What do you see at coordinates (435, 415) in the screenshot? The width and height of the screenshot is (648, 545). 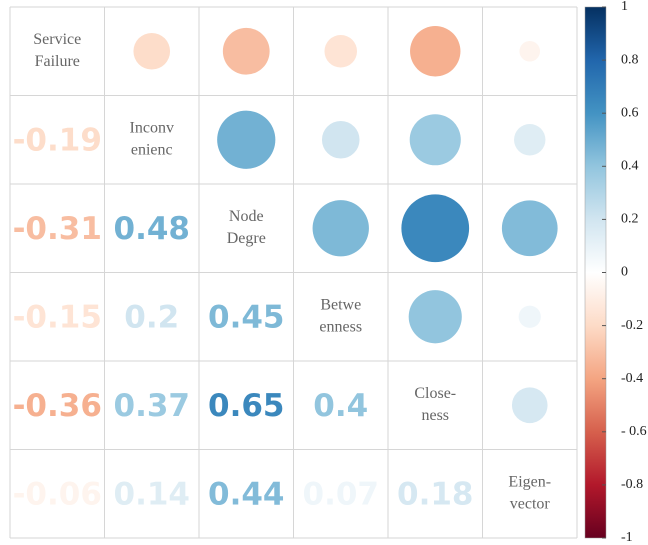 I see `variable-label: ness` at bounding box center [435, 415].